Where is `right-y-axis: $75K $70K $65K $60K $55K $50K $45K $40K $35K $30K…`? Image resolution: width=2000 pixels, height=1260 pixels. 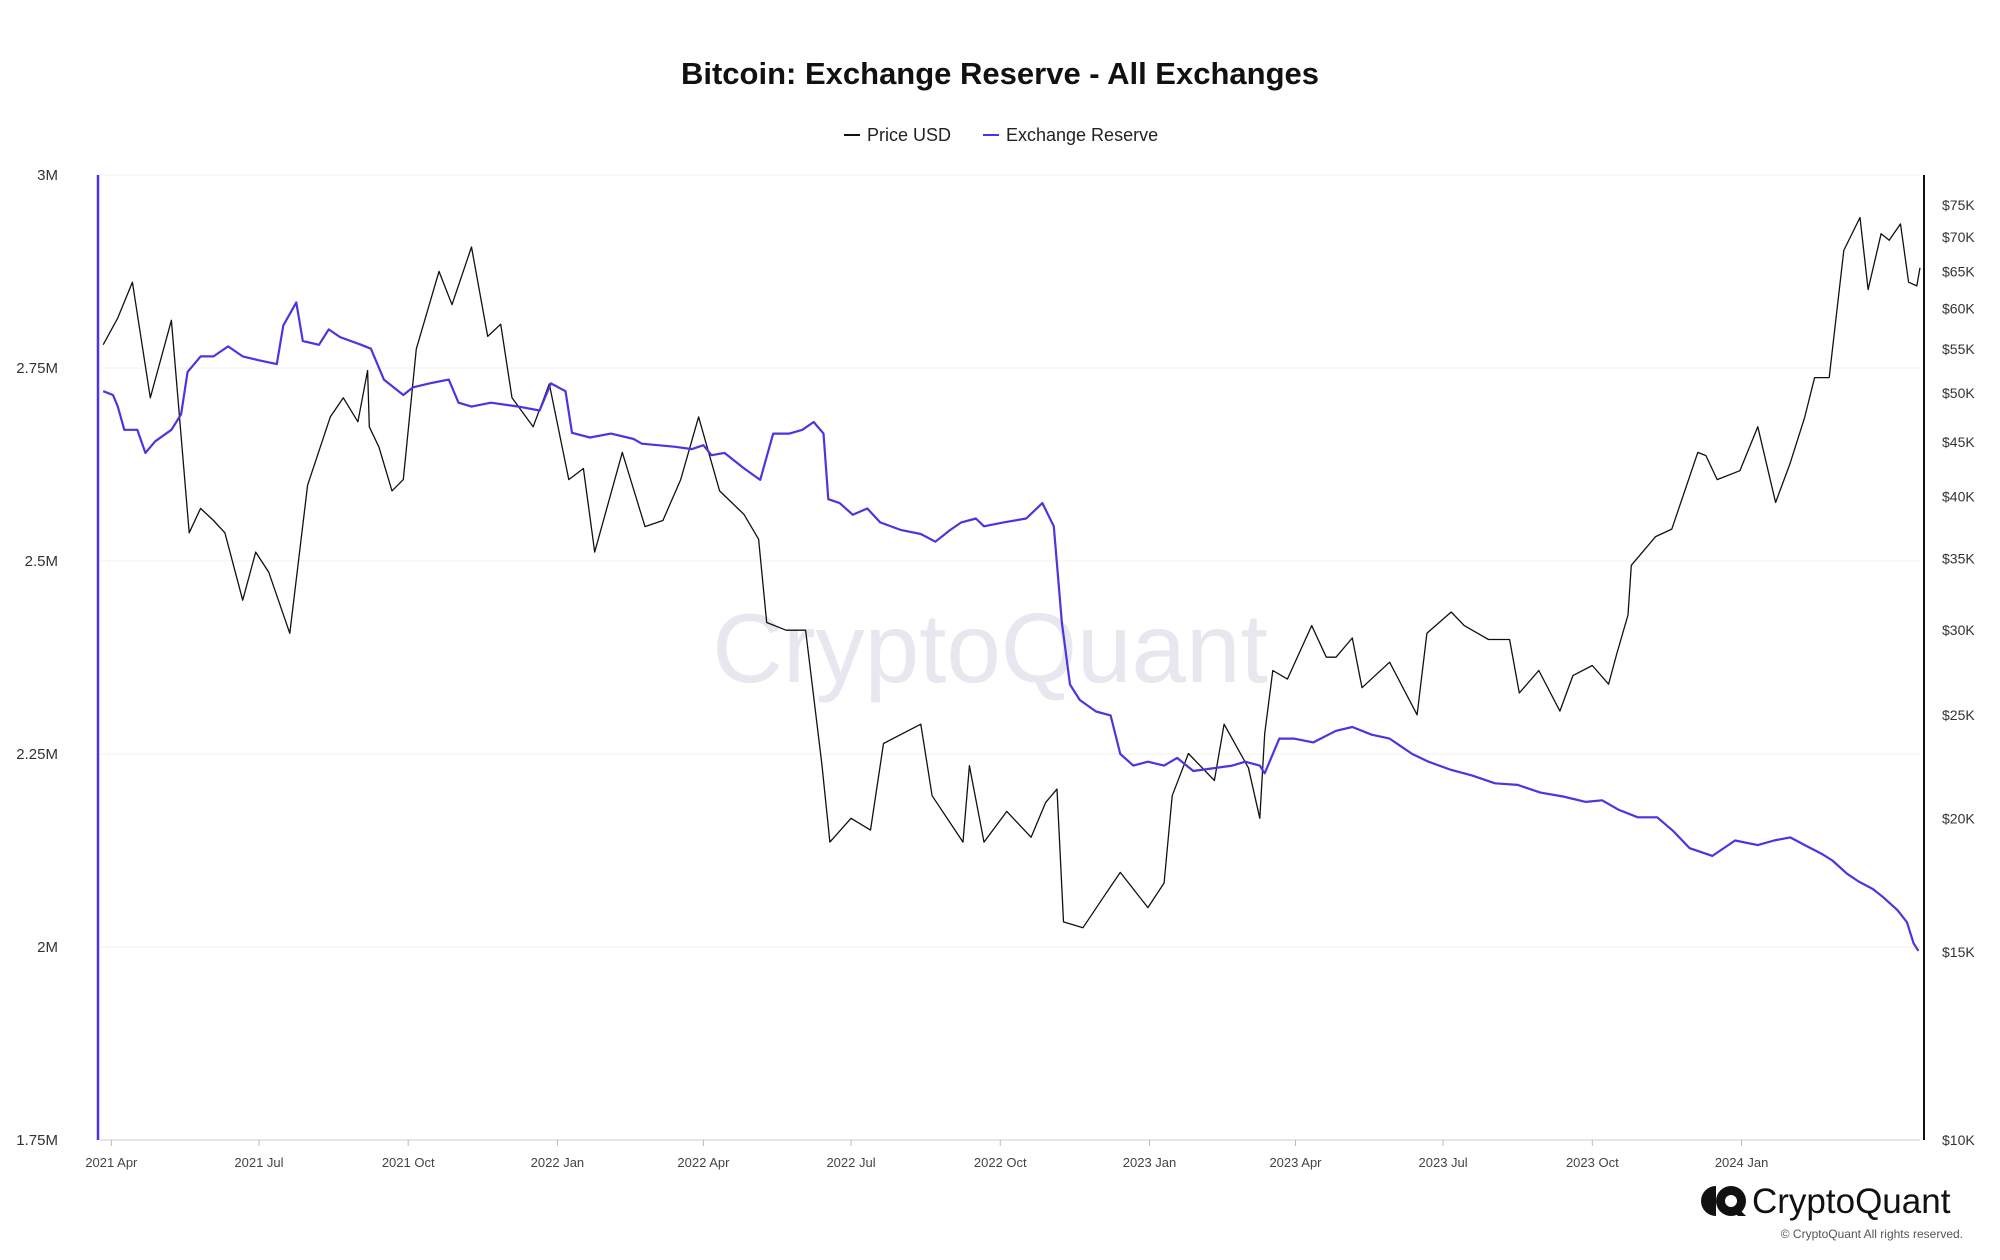 right-y-axis: $75K $70K $65K $60K $55K $50K $45K $40K $35K $30K… is located at coordinates (1949, 661).